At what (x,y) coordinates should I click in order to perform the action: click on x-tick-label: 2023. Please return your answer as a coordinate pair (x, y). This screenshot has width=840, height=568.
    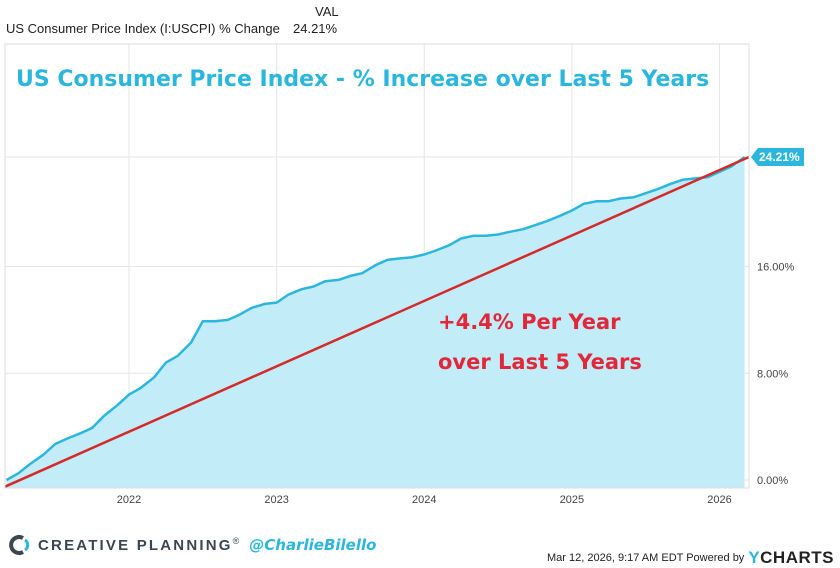
    Looking at the image, I should click on (276, 500).